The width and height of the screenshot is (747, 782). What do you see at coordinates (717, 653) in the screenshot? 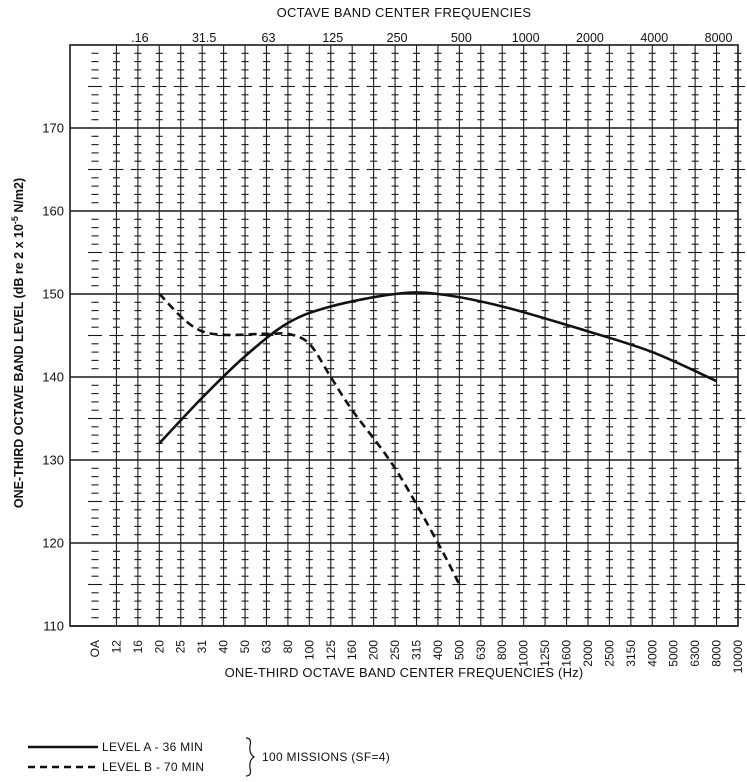
I see `x-tick-label: 8000` at bounding box center [717, 653].